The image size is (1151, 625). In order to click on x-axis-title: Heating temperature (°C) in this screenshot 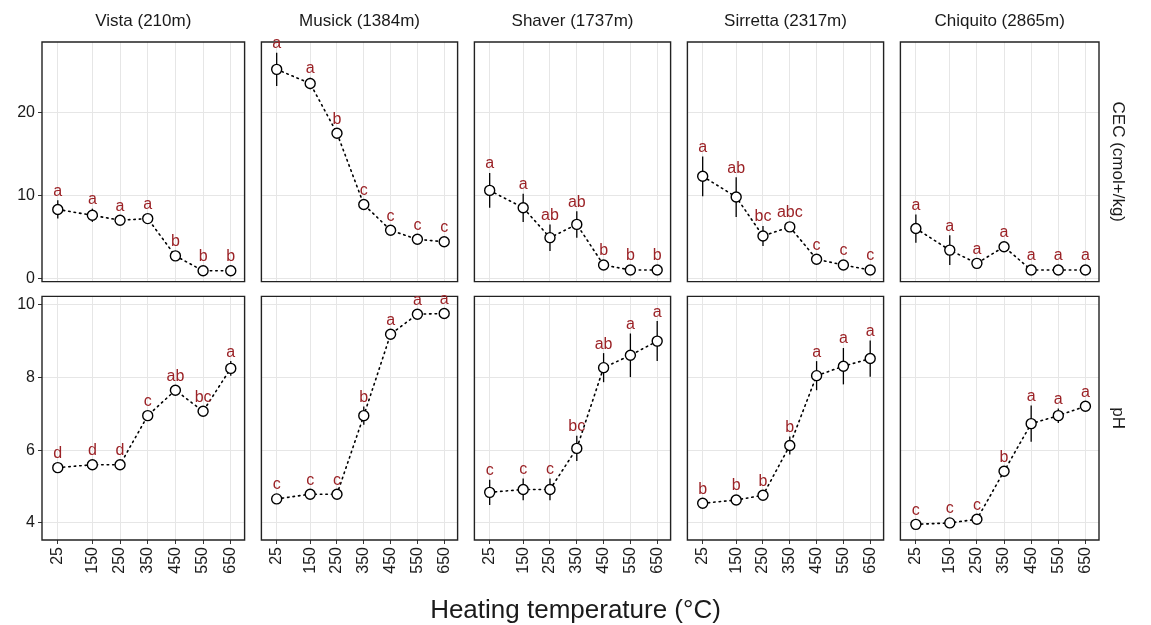, I will do `click(575, 609)`.